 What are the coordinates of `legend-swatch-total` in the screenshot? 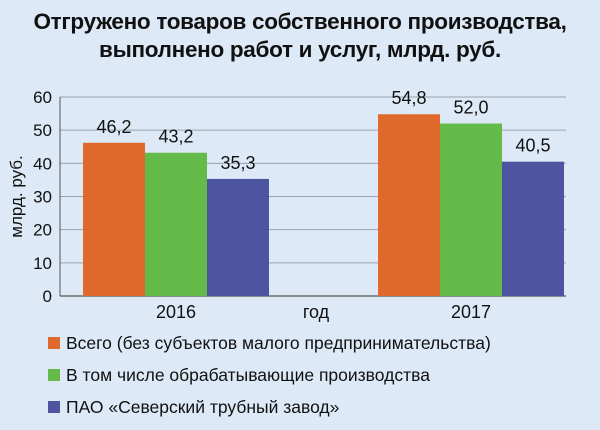 It's located at (54, 343).